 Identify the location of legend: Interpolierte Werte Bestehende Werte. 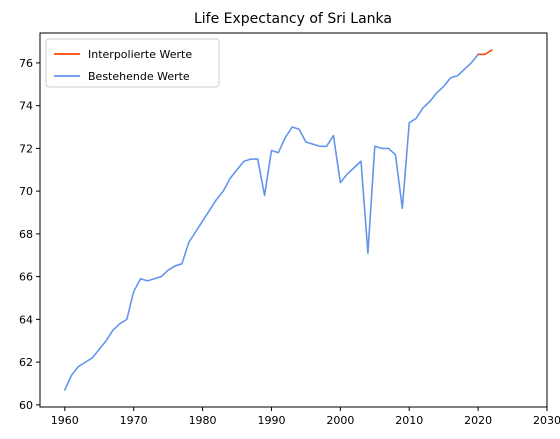
(132, 63).